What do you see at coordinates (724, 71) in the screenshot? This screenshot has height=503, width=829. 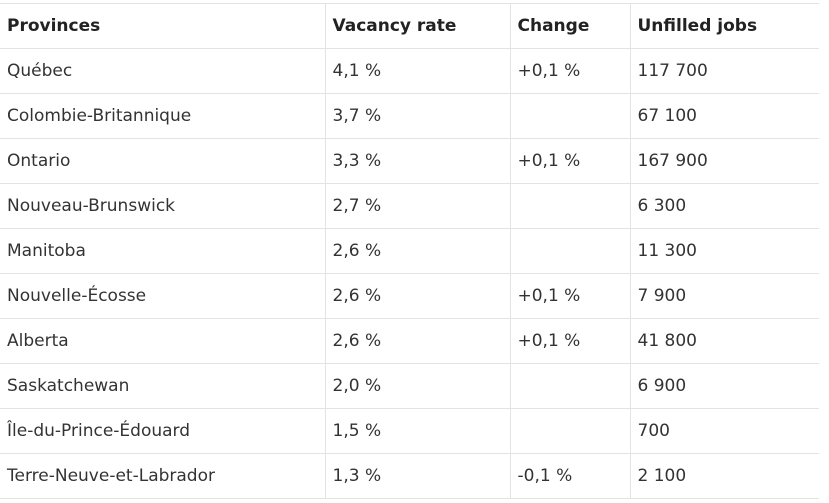 I see `unfilled-jobs-cell: 117 700` at bounding box center [724, 71].